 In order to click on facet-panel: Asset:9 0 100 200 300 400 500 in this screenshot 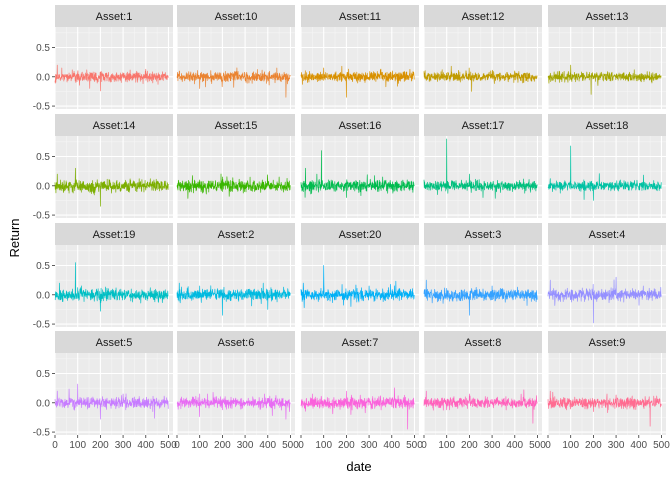, I will do `click(607, 391)`.